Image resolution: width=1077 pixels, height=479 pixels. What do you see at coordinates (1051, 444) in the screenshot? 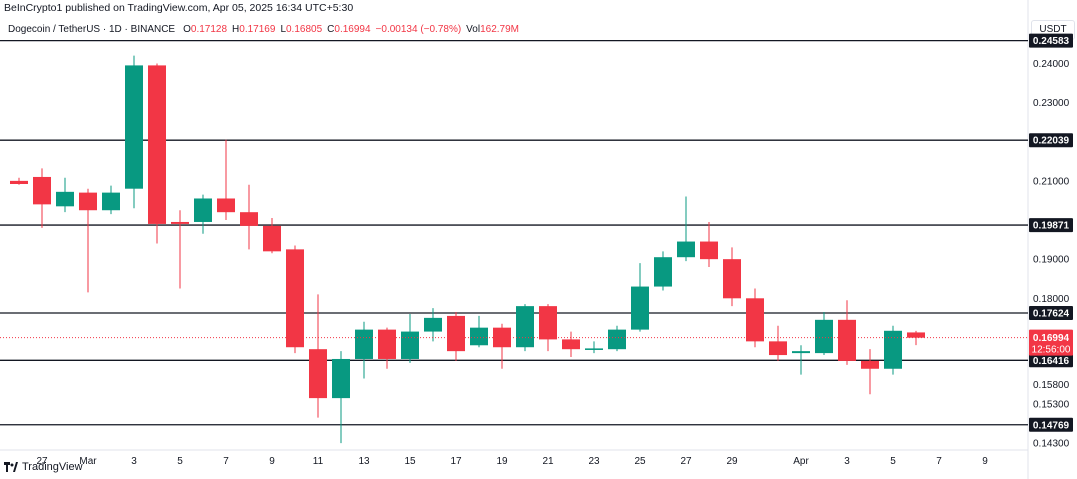
I see `y-tick-label: 0.14300` at bounding box center [1051, 444].